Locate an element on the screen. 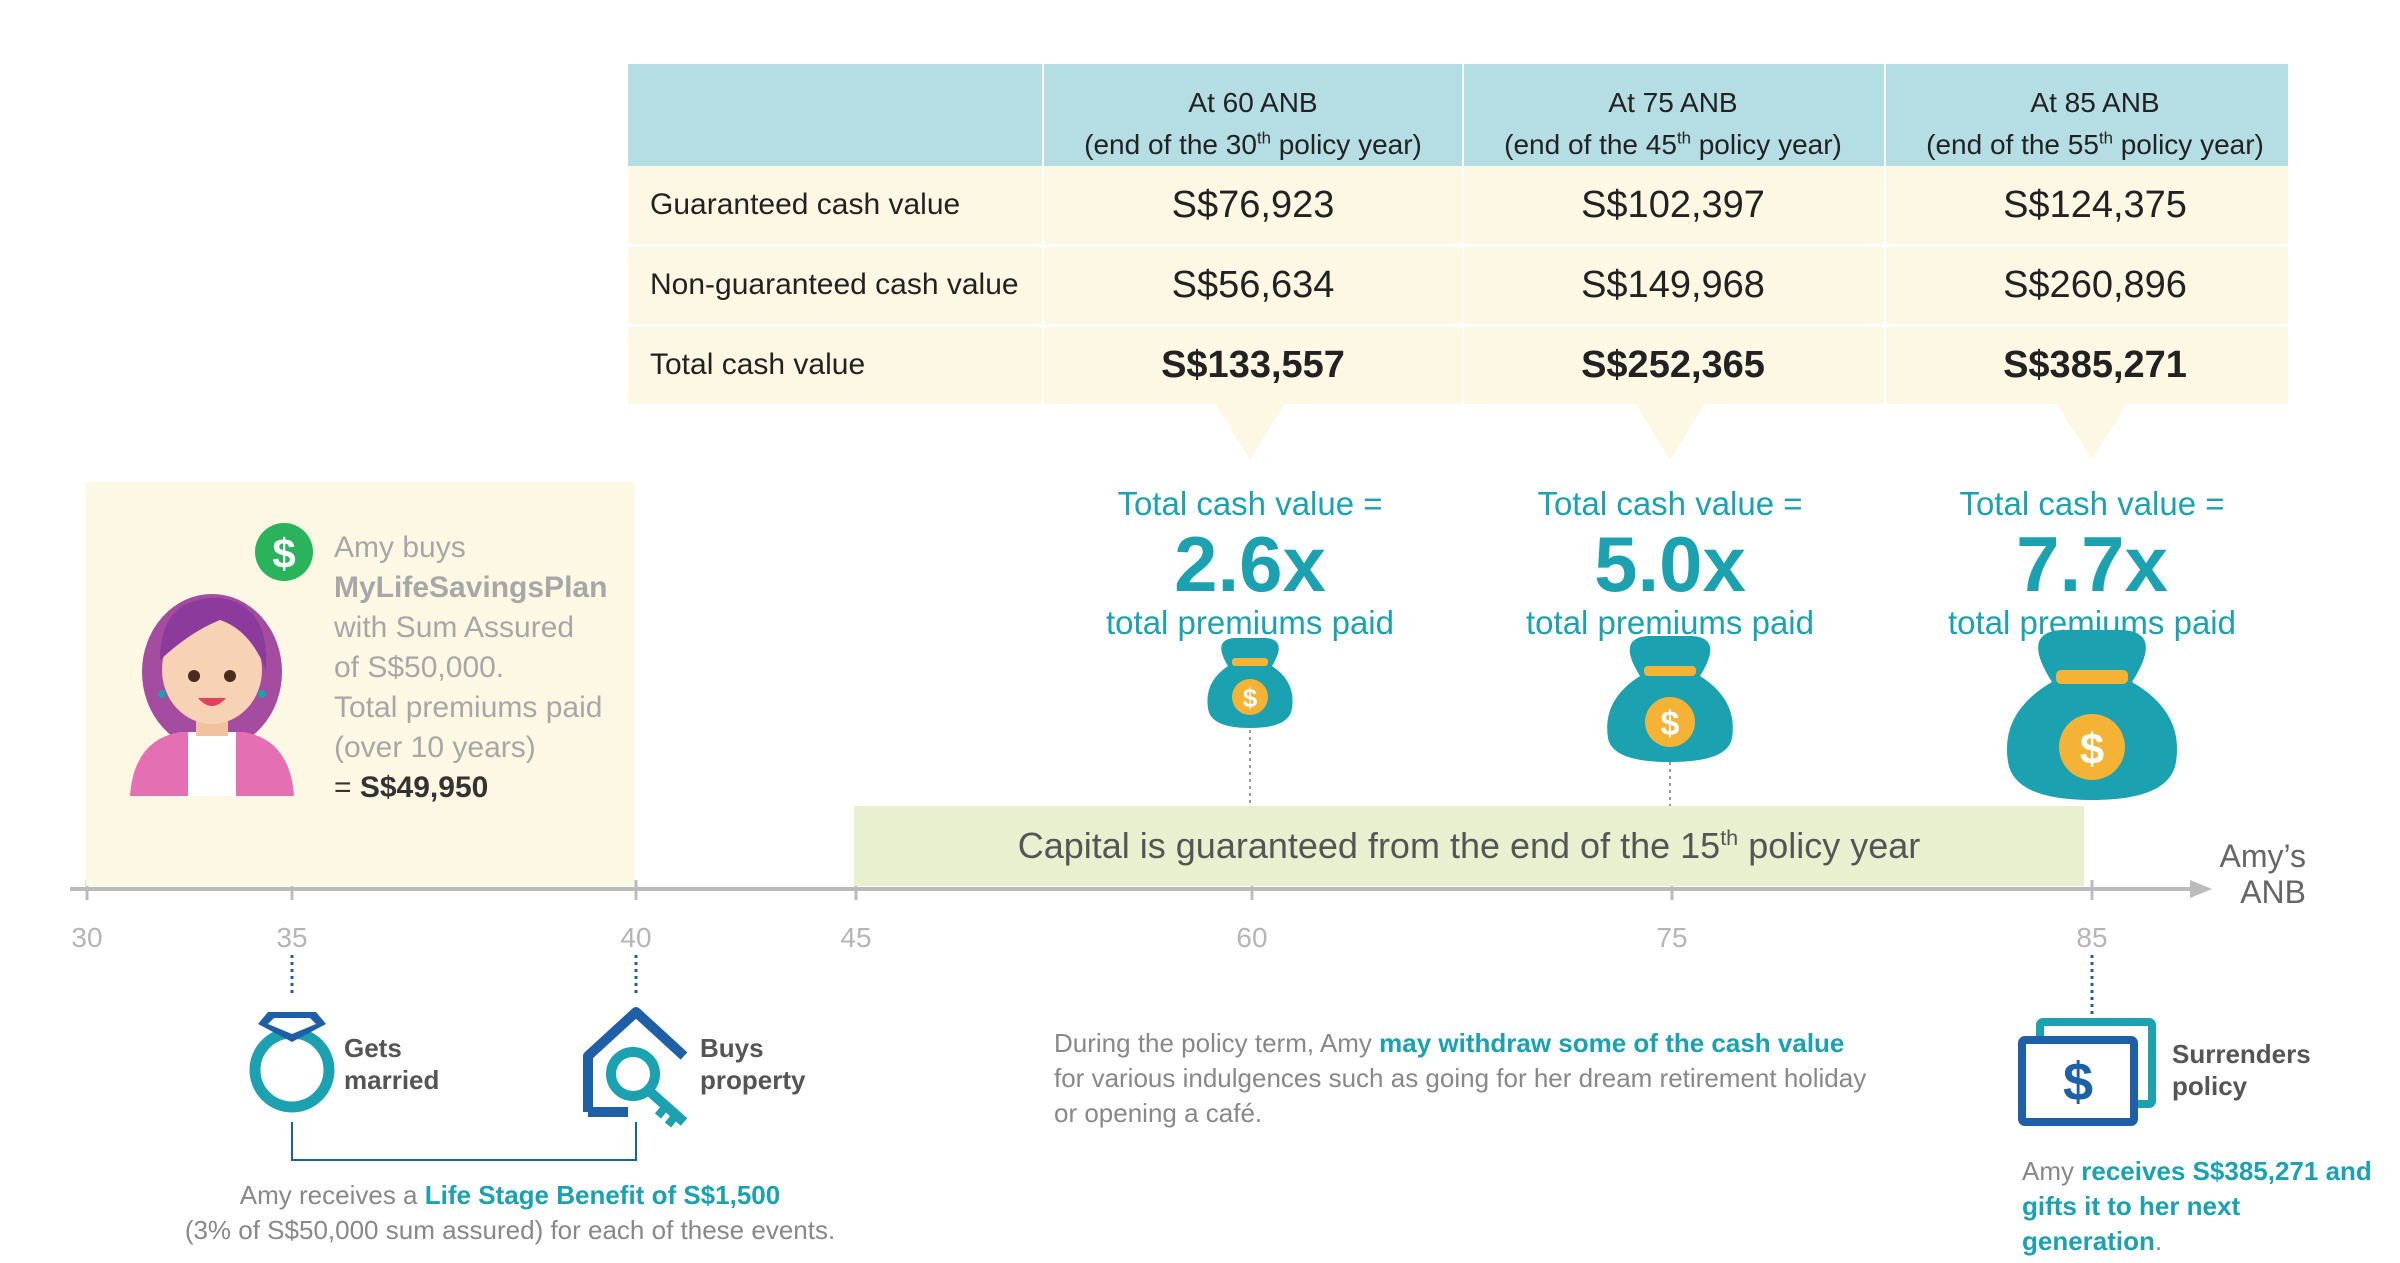  money-bag-icon-medium: $ is located at coordinates (1670, 699).